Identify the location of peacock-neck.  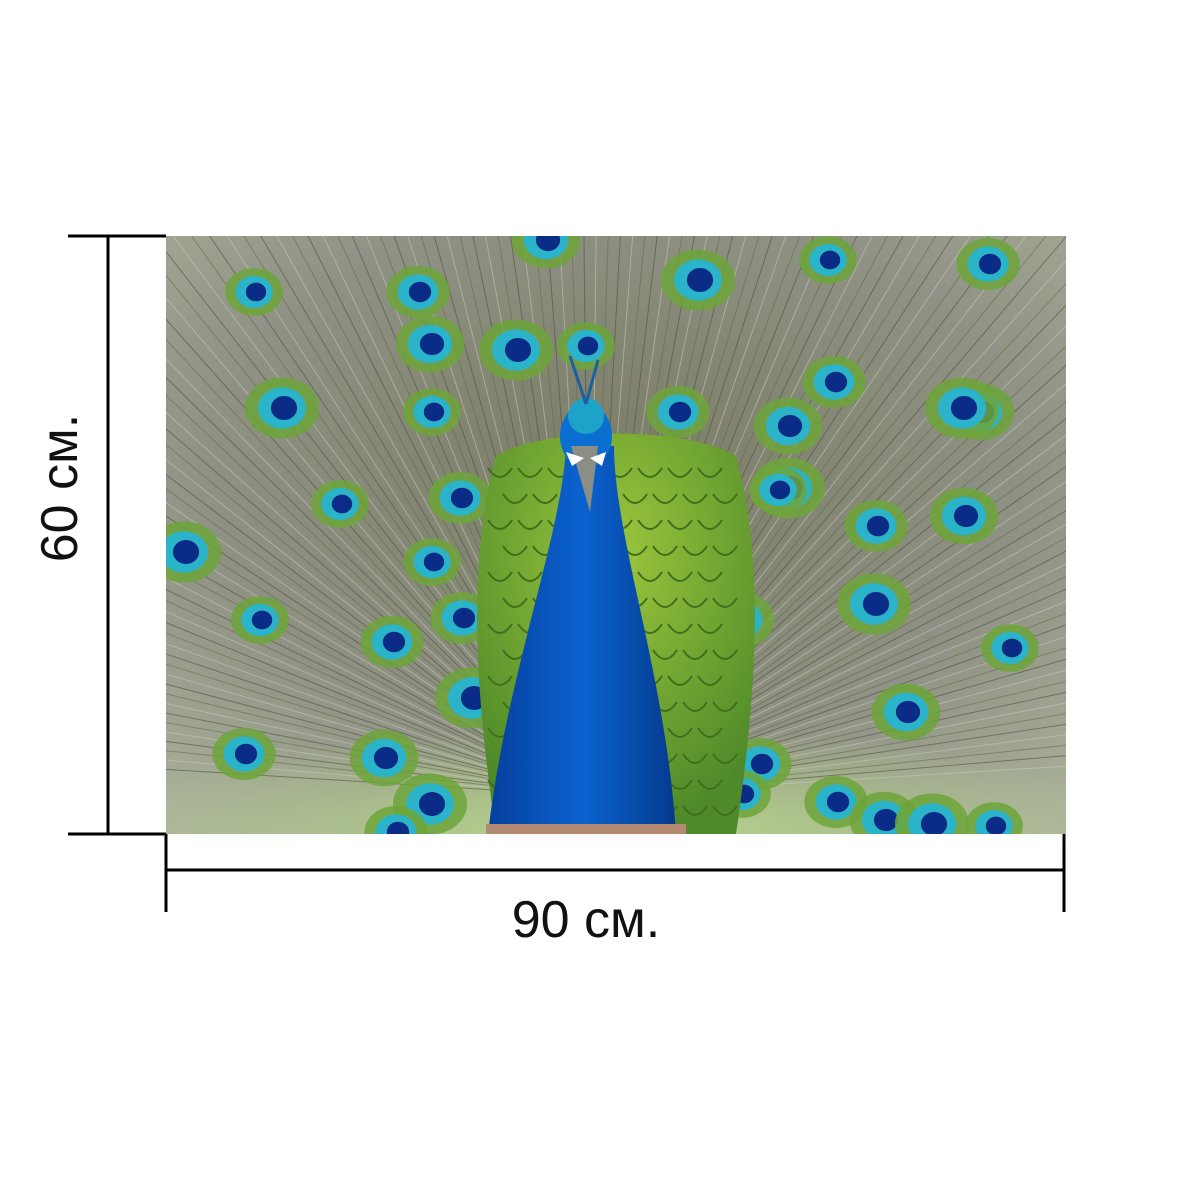
(582, 640).